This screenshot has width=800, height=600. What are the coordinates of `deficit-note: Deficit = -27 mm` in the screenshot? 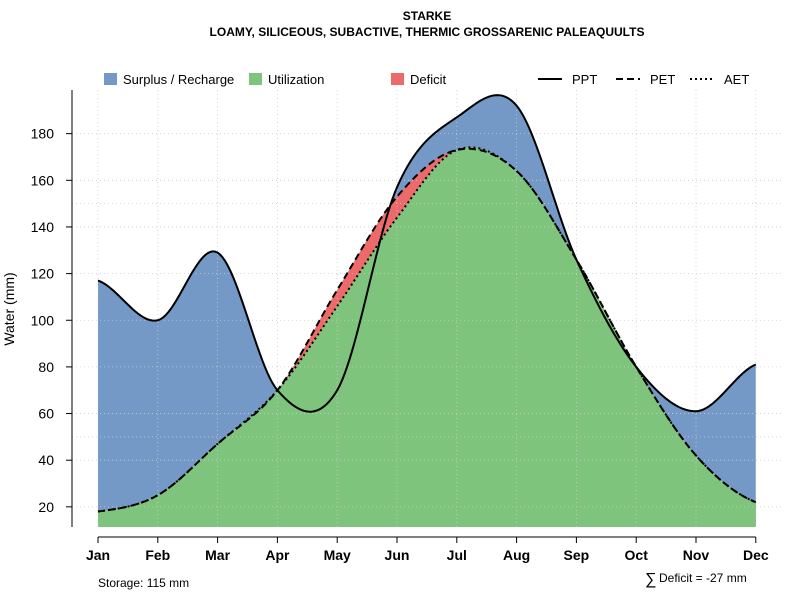 It's located at (703, 578).